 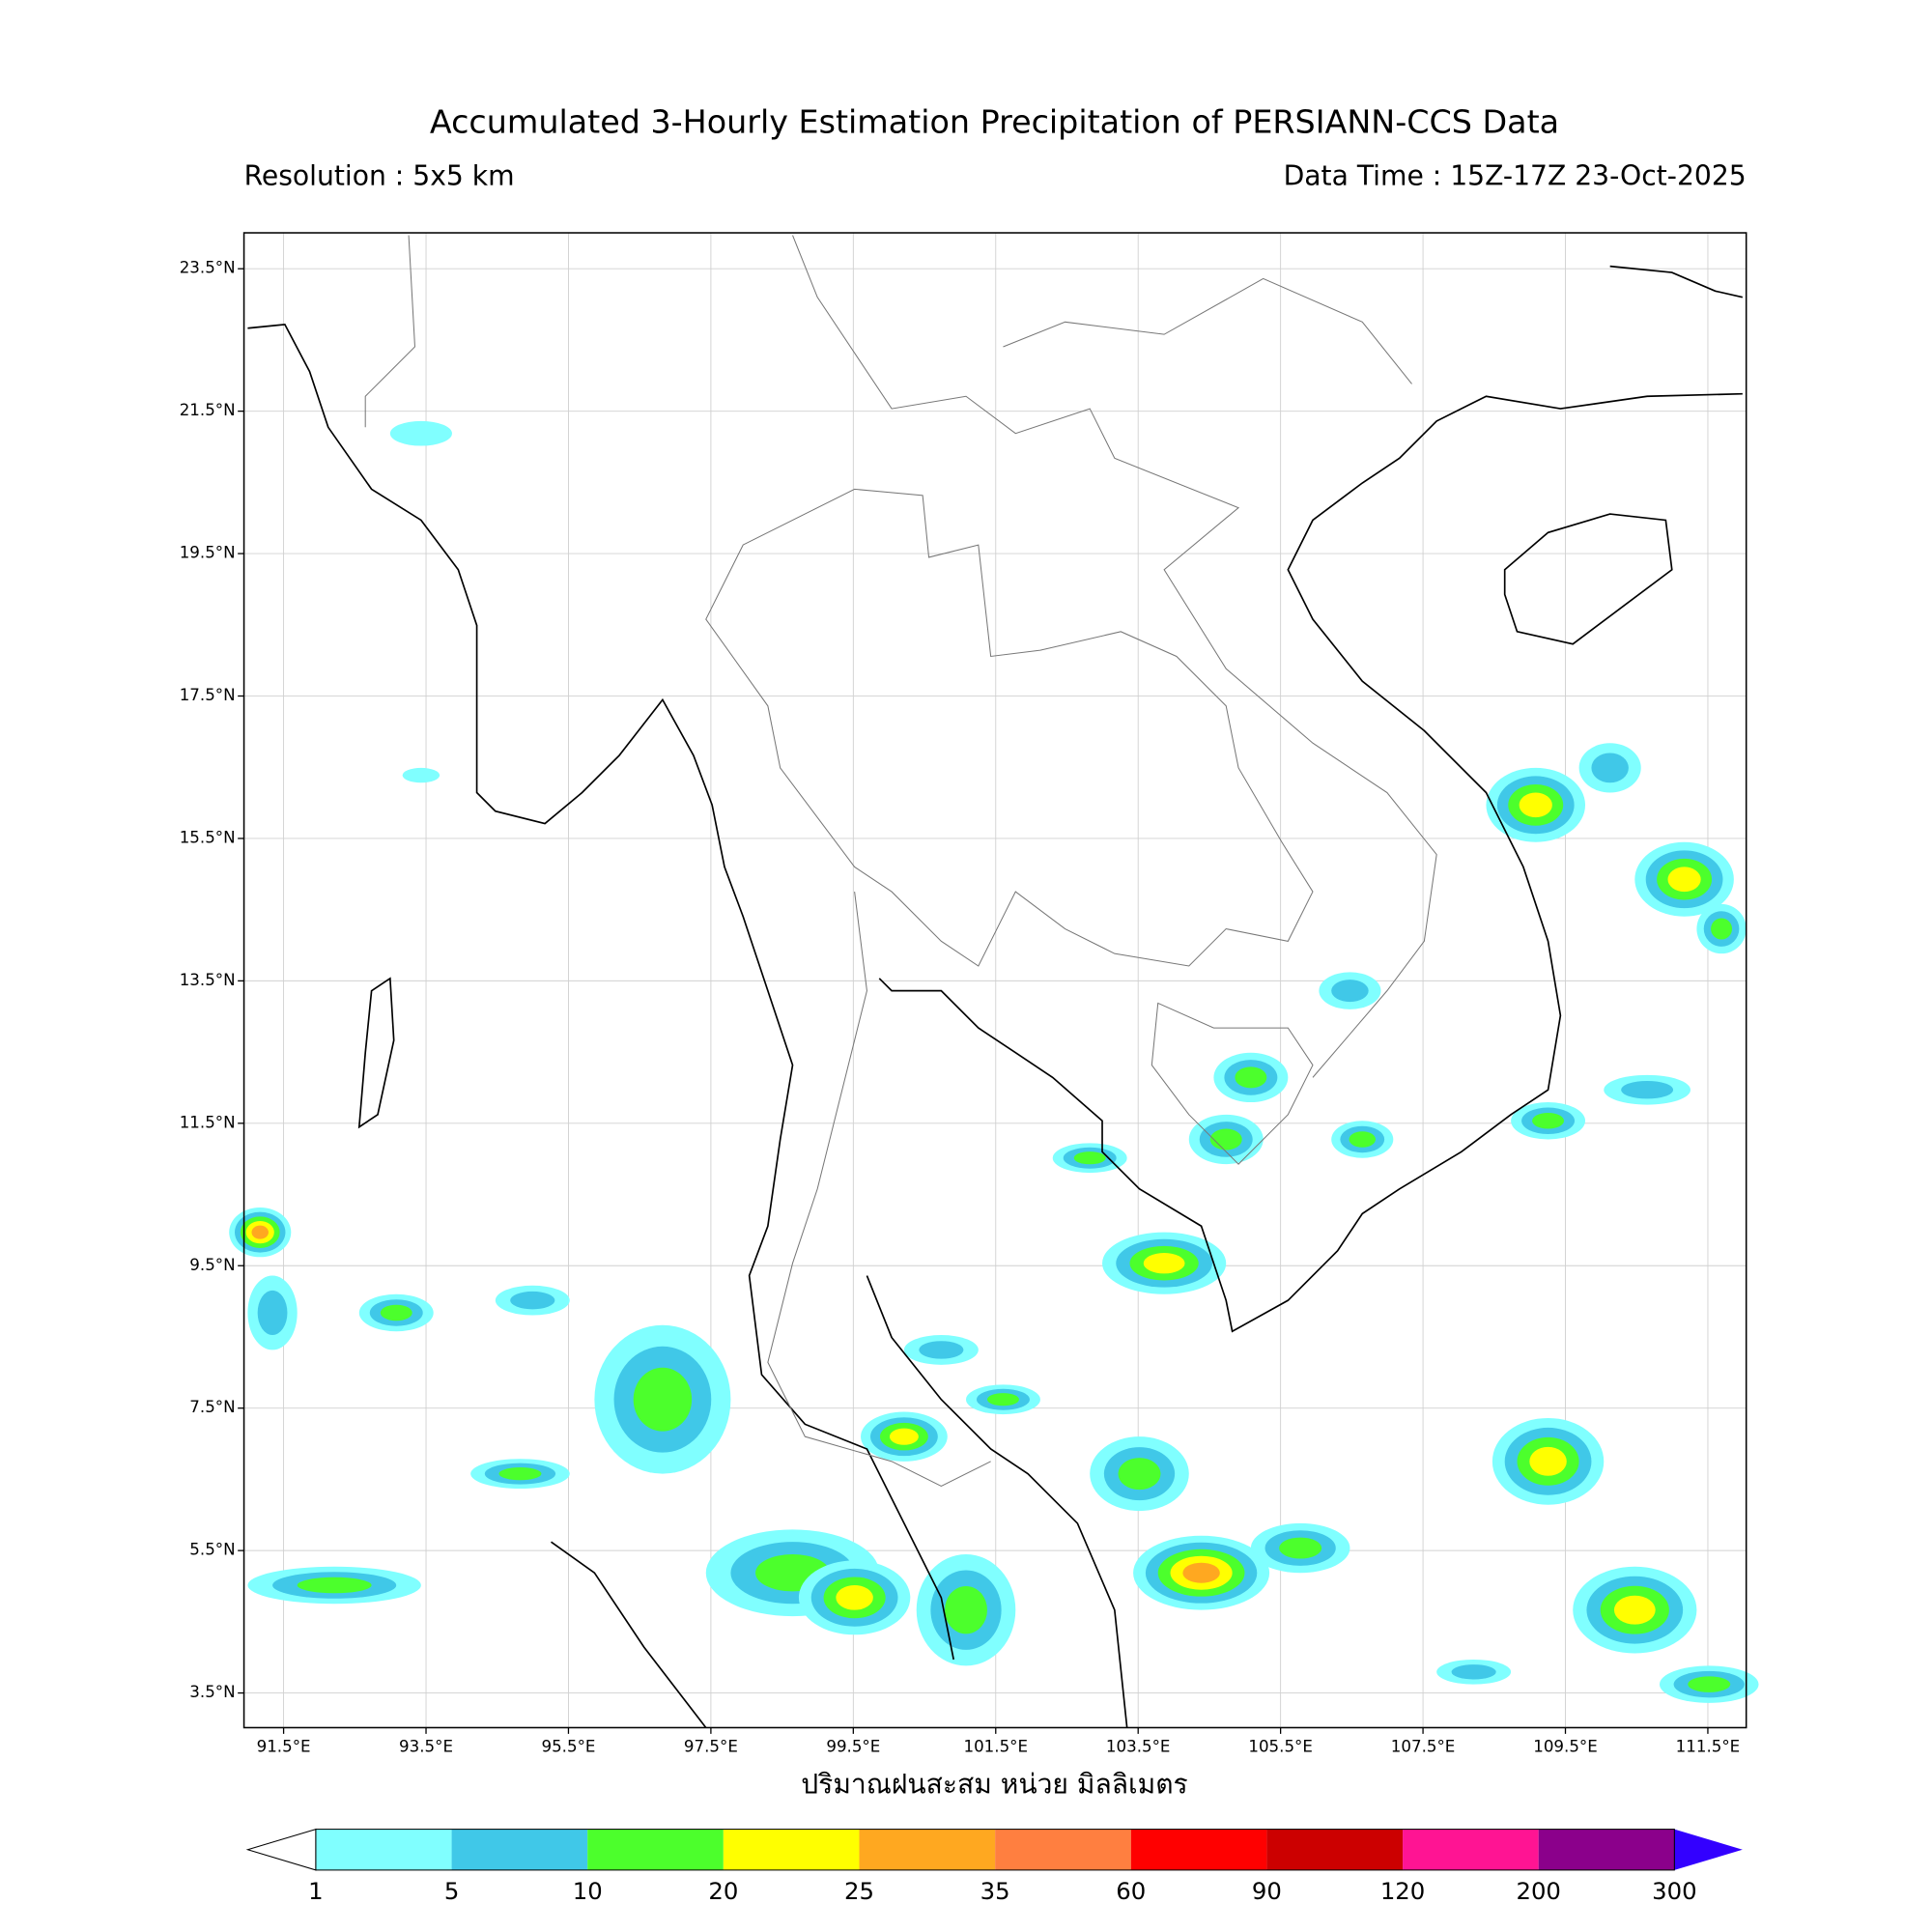 What do you see at coordinates (1674, 1891) in the screenshot?
I see `colorbar-label: 300` at bounding box center [1674, 1891].